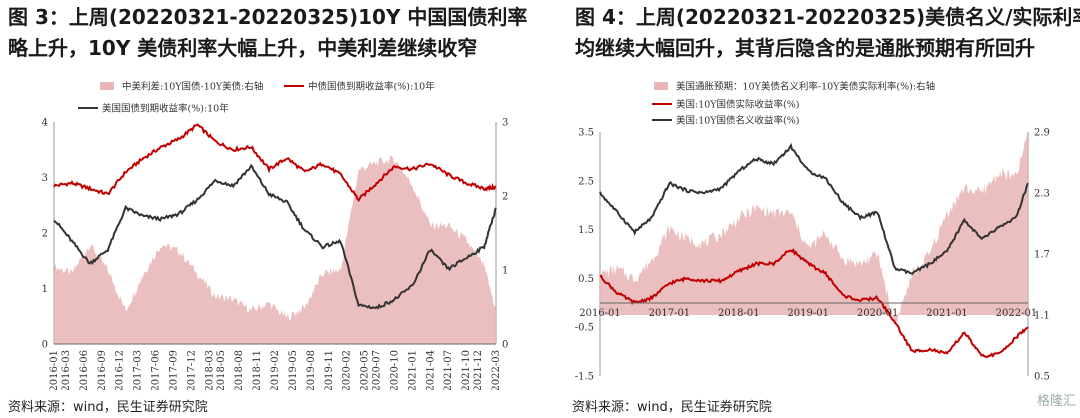  I want to click on y-right-tick-label: 1.7, so click(1042, 255).